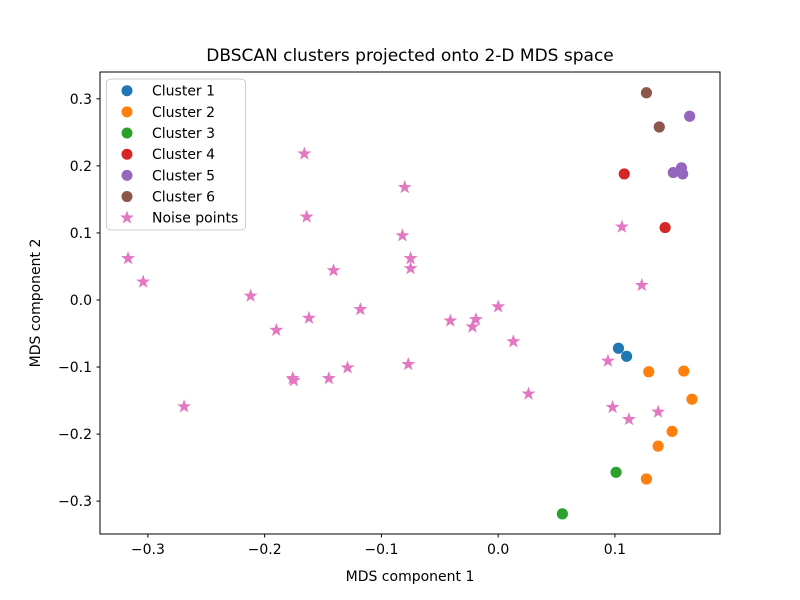 This screenshot has height=600, width=800. What do you see at coordinates (81, 100) in the screenshot?
I see `y-tick-label: 0.3` at bounding box center [81, 100].